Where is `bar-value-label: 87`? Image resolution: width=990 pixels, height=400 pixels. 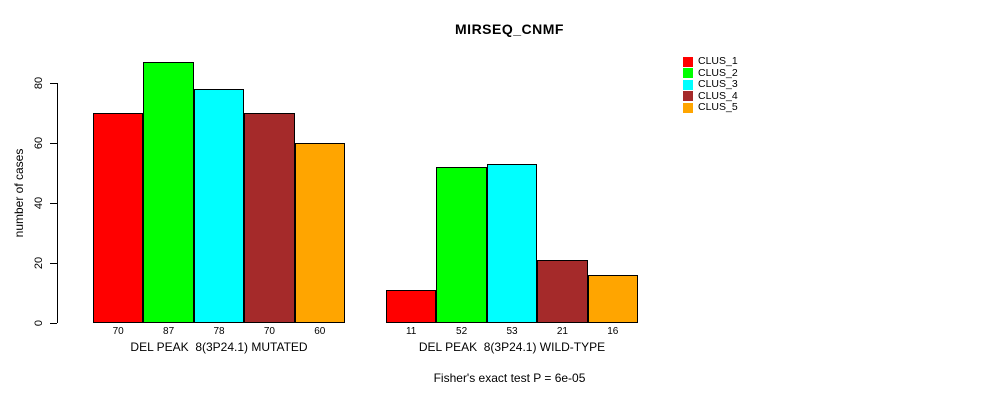
bar-value-label: 87 is located at coordinates (169, 331).